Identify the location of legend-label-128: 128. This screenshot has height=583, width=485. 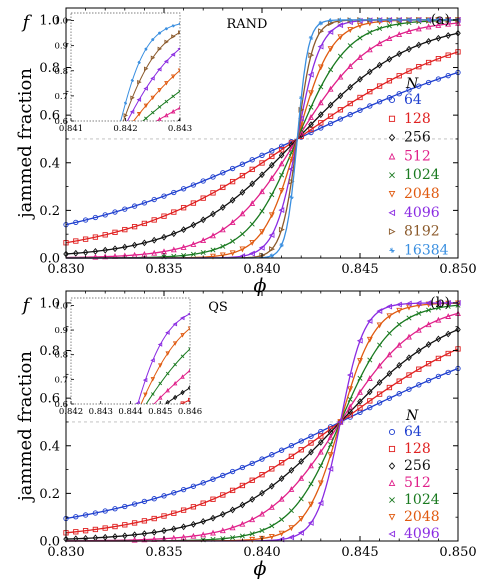
(417, 119).